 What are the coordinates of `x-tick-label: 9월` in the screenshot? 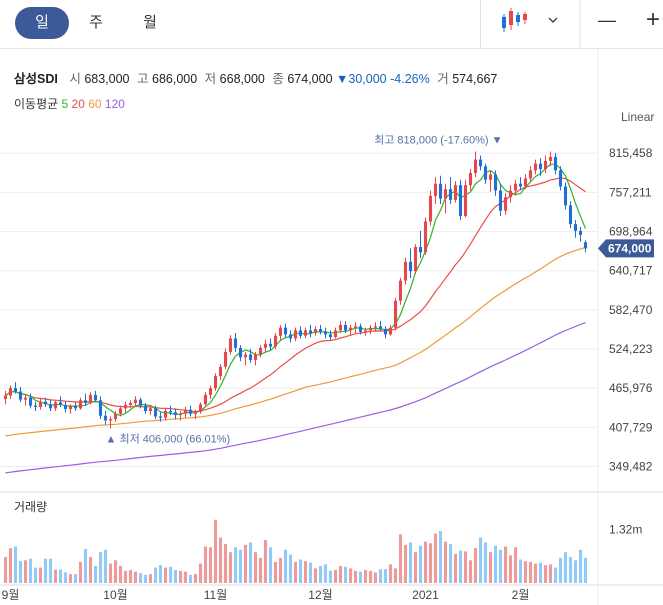 It's located at (11, 595).